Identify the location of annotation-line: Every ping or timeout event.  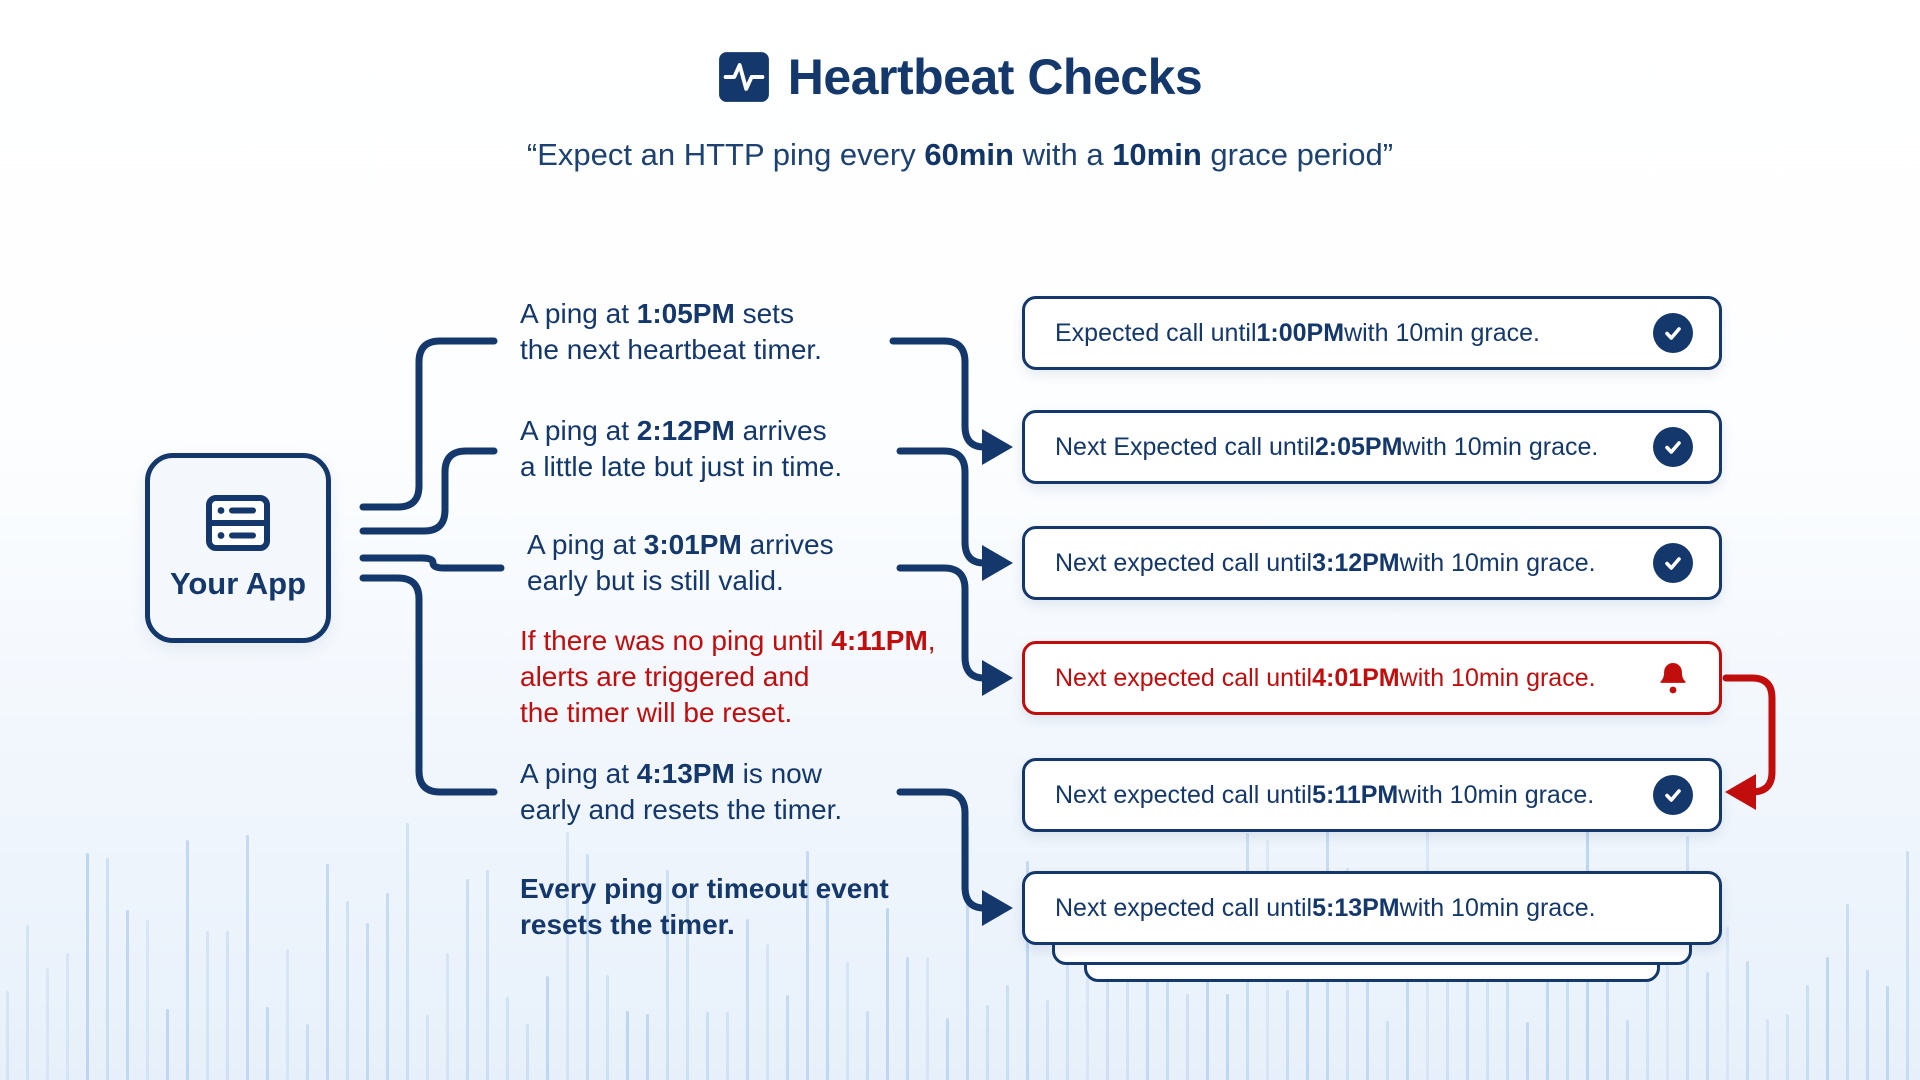
(704, 888).